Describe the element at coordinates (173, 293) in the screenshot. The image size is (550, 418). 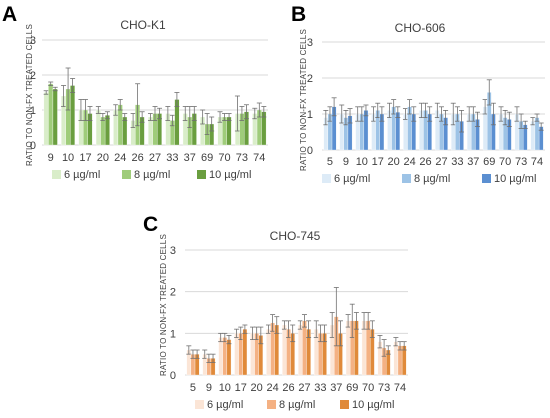
I see `panel-c-ytick-label: 2` at that location.